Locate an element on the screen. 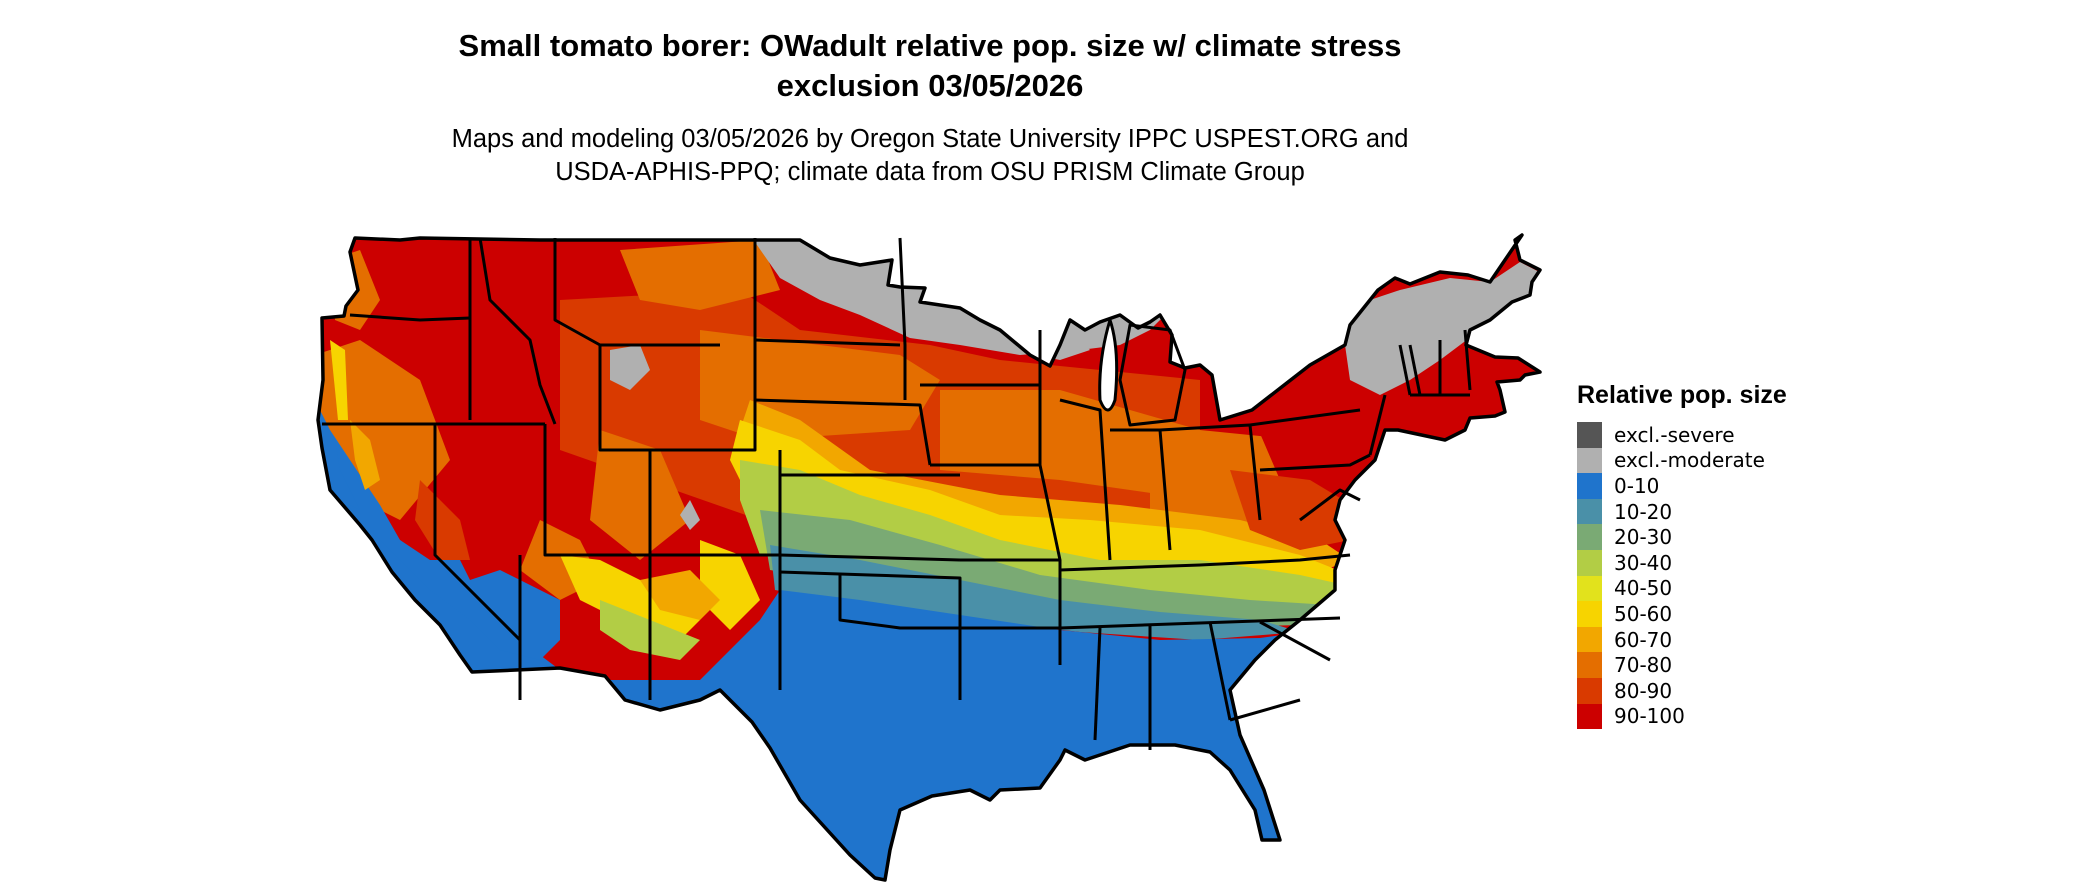 Image resolution: width=2100 pixels, height=892 pixels. legend-item: 0-10 is located at coordinates (1707, 486).